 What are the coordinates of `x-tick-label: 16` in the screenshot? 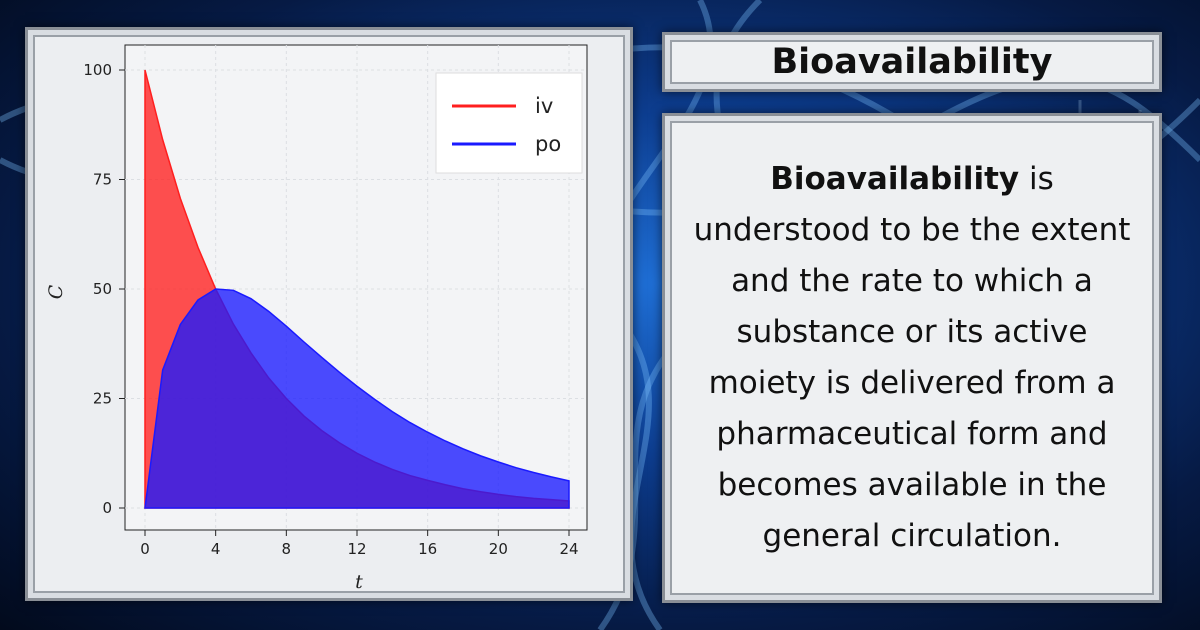 It's located at (427, 549).